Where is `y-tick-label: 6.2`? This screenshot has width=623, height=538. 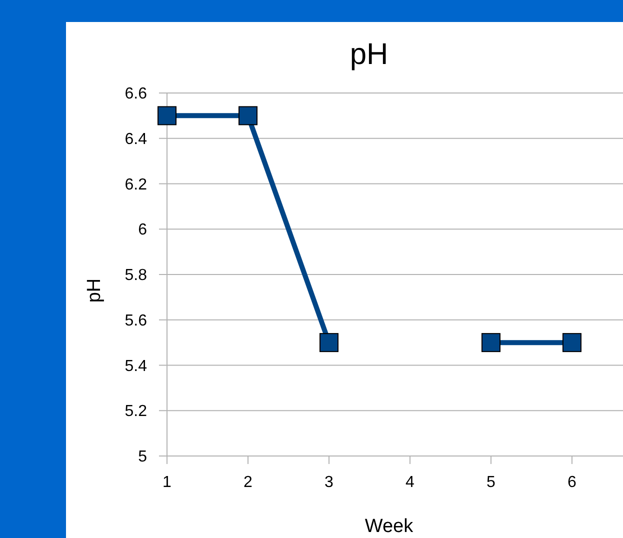 y-tick-label: 6.2 is located at coordinates (136, 185).